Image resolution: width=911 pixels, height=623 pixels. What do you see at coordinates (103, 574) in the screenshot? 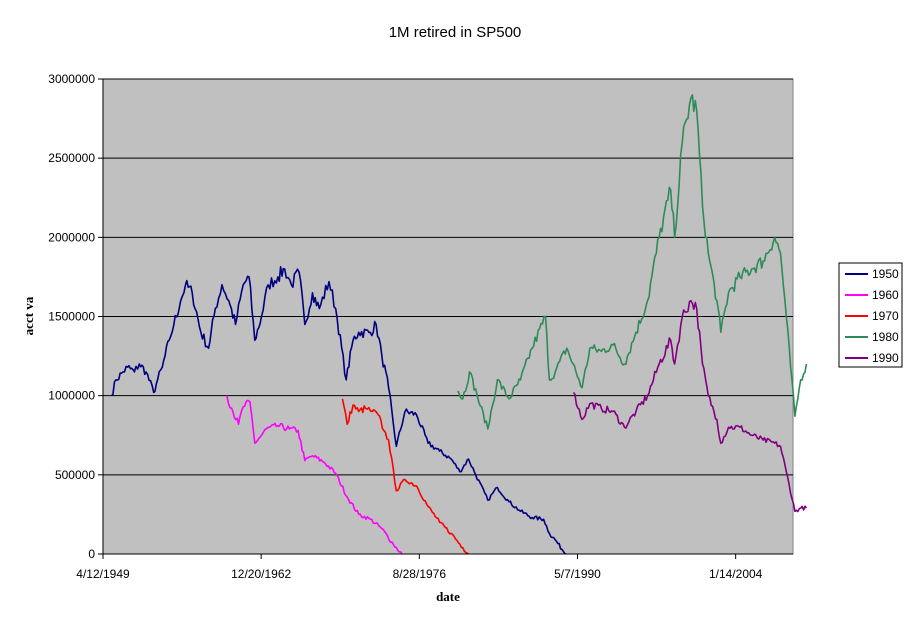
I see `x-tick-label: 4/12/1949` at bounding box center [103, 574].